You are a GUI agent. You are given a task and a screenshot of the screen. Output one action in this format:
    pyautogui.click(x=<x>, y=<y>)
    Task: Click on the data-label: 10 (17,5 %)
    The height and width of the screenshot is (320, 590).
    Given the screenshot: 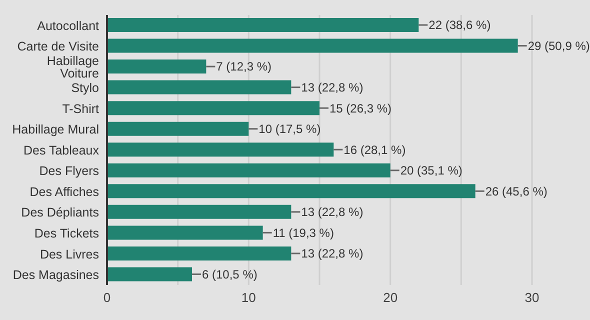 What is the action you would take?
    pyautogui.click(x=289, y=129)
    